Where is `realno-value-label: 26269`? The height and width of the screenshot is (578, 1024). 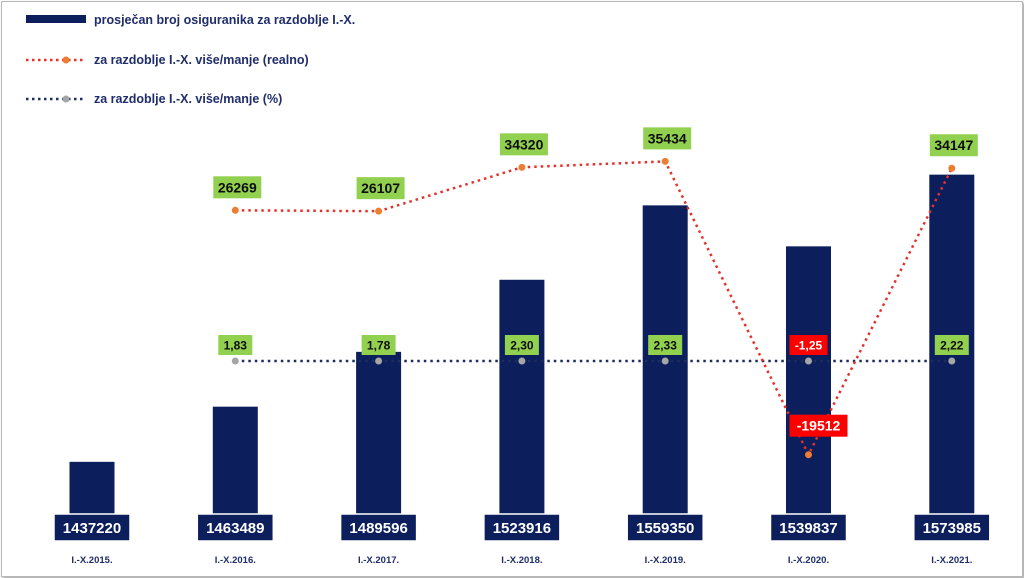 realno-value-label: 26269 is located at coordinates (237, 187).